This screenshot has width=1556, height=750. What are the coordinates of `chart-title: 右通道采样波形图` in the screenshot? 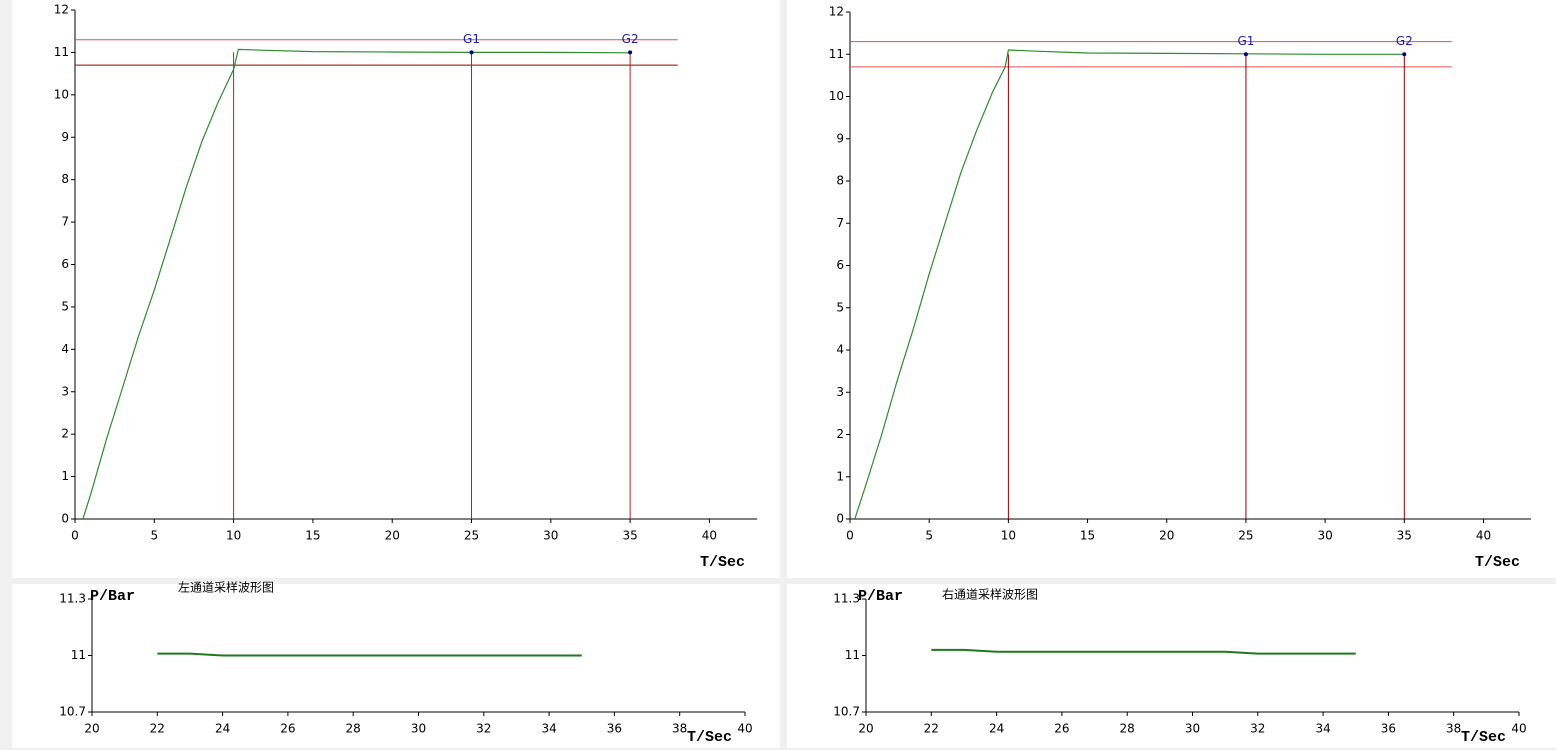 It's located at (990, 594).